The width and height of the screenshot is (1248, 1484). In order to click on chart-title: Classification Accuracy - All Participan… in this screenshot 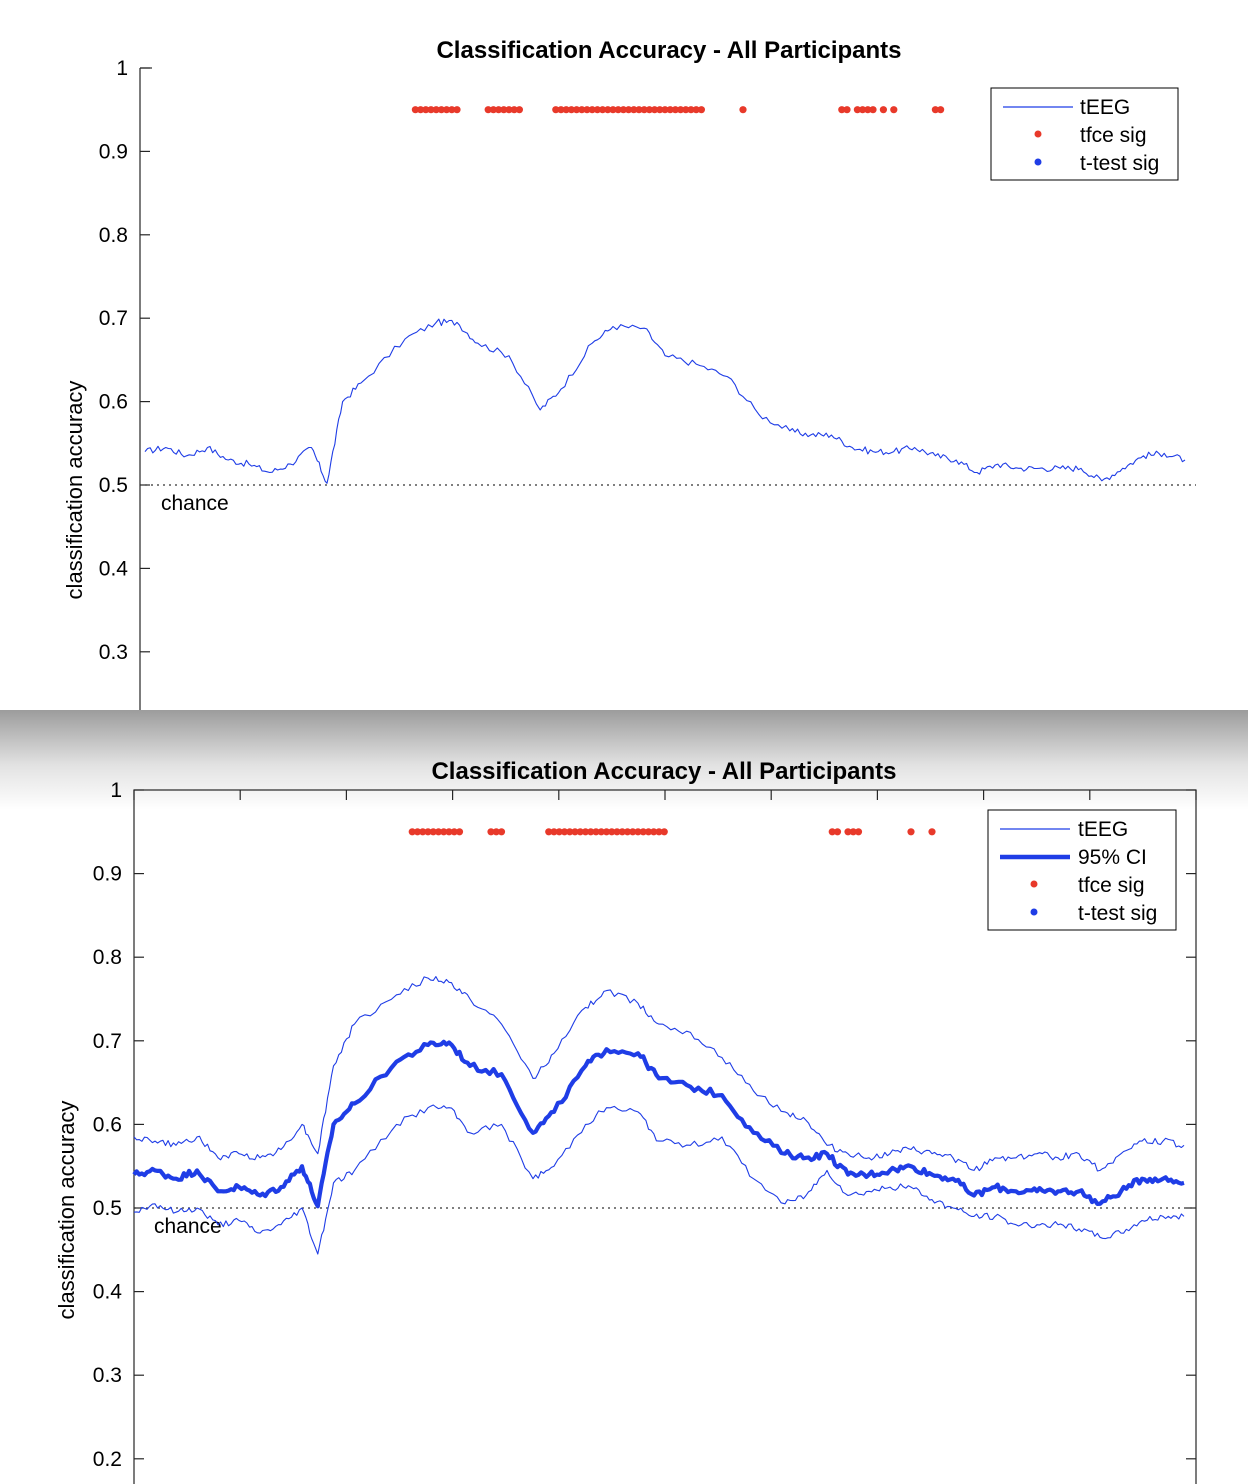, I will do `click(663, 771)`.